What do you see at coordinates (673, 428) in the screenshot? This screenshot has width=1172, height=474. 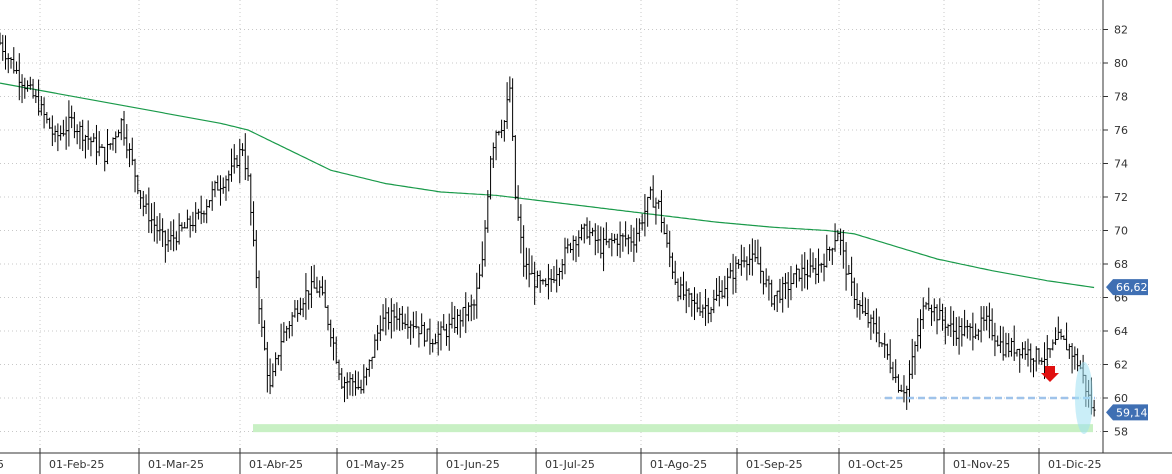 I see `support-band` at bounding box center [673, 428].